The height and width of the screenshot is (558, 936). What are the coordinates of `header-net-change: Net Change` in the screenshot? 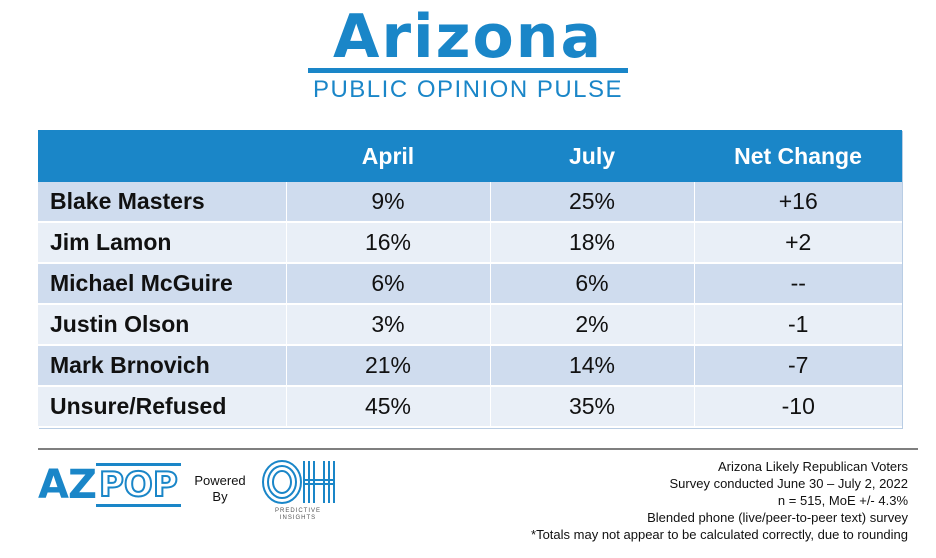 It's located at (798, 156).